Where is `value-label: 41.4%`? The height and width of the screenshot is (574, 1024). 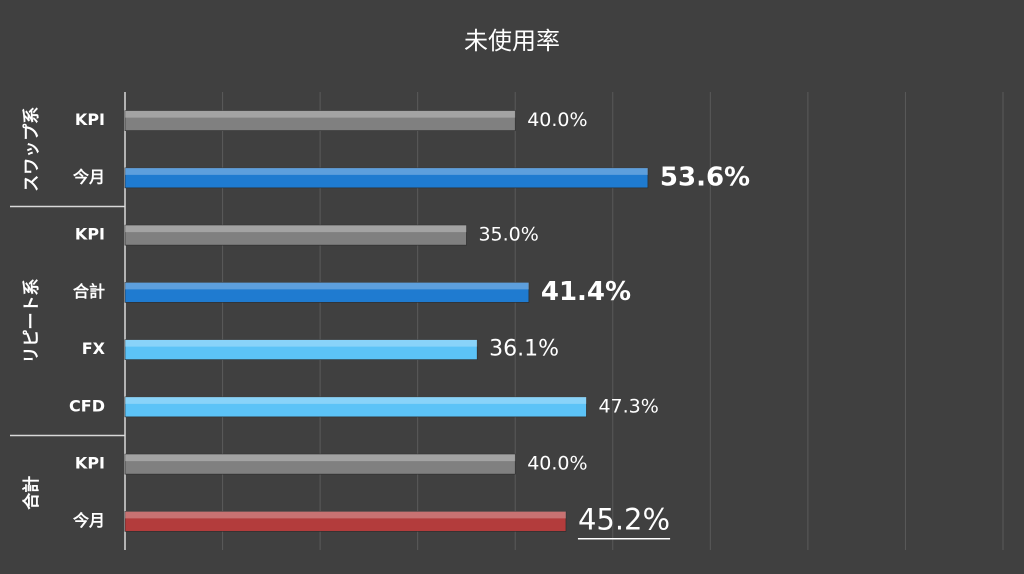 value-label: 41.4% is located at coordinates (586, 292).